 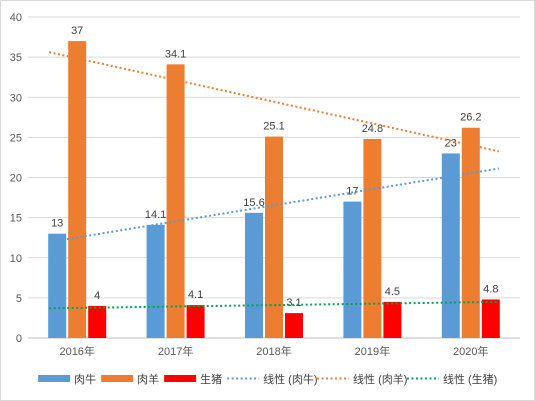 What do you see at coordinates (175, 351) in the screenshot?
I see `x-tick-label: 2017年` at bounding box center [175, 351].